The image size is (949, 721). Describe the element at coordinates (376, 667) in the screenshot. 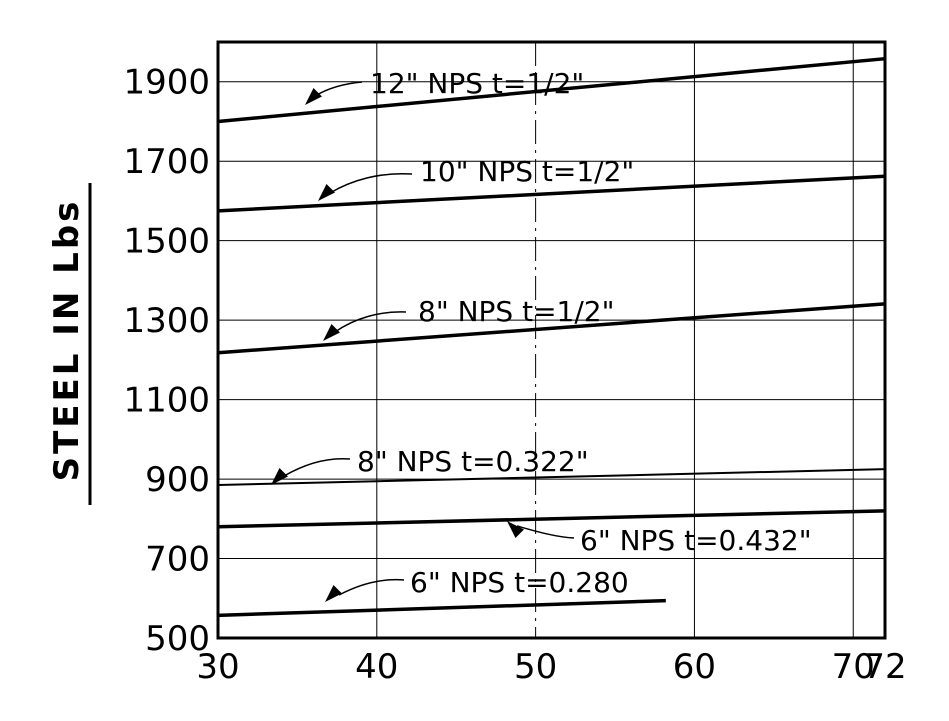

I see `x-tick-label: 40` at that location.